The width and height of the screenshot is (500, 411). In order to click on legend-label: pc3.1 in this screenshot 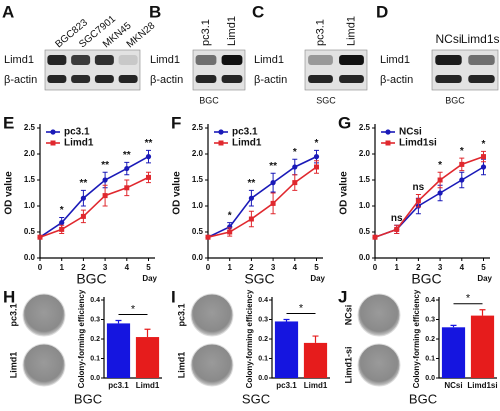, I will do `click(245, 132)`.